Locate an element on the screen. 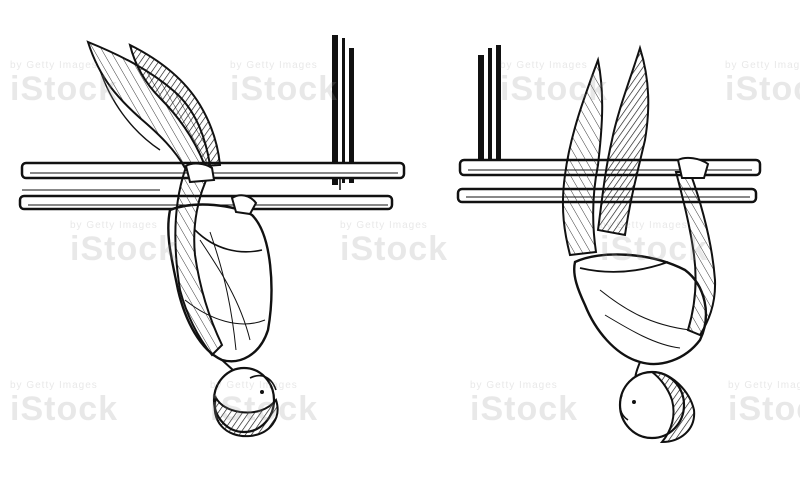 This screenshot has width=800, height=485. right-bar-post is located at coordinates (489, 107).